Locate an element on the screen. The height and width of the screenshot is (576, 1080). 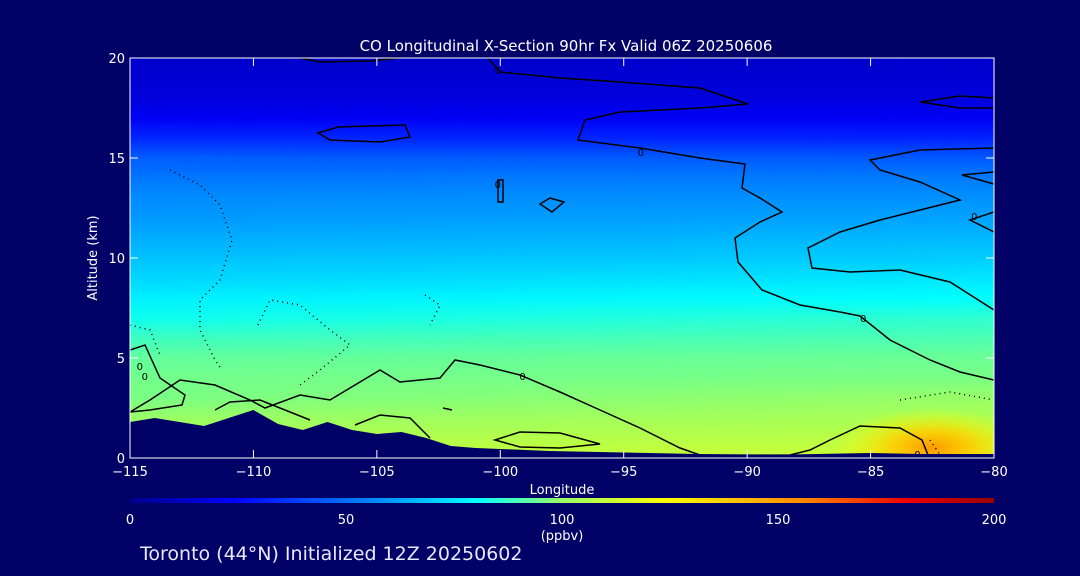
contour-east-small is located at coordinates (981, 222).